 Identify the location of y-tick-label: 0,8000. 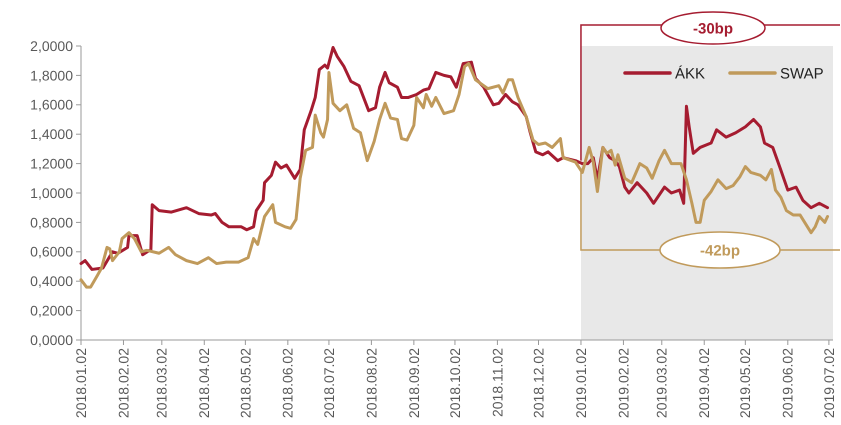
(52, 222).